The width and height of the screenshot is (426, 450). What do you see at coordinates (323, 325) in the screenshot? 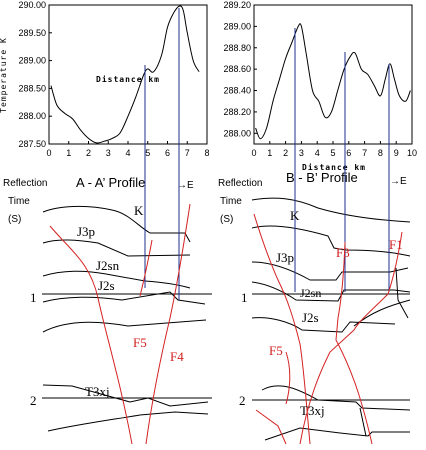
I see `right-horizon-j2s-base` at bounding box center [323, 325].